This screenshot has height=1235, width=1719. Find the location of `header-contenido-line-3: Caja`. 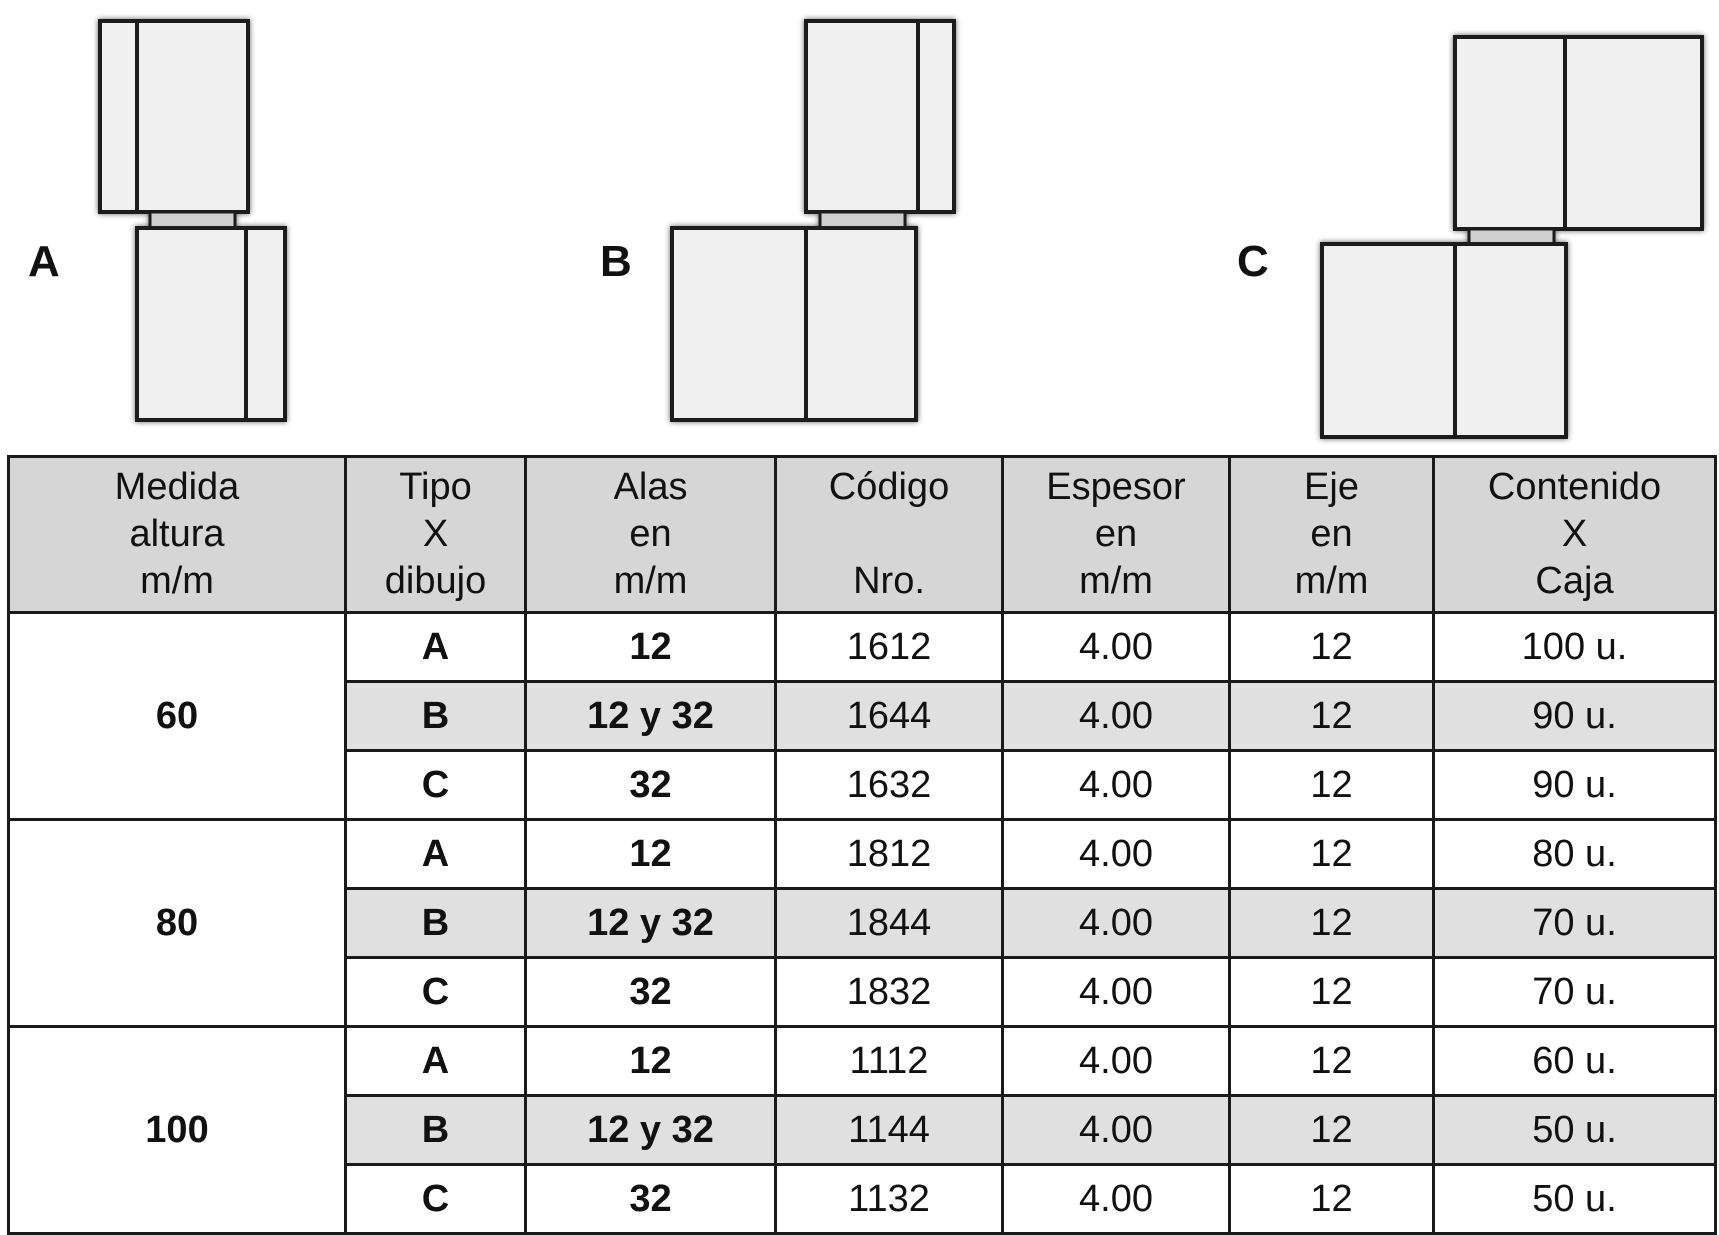

header-contenido-line-3: Caja is located at coordinates (1574, 581).